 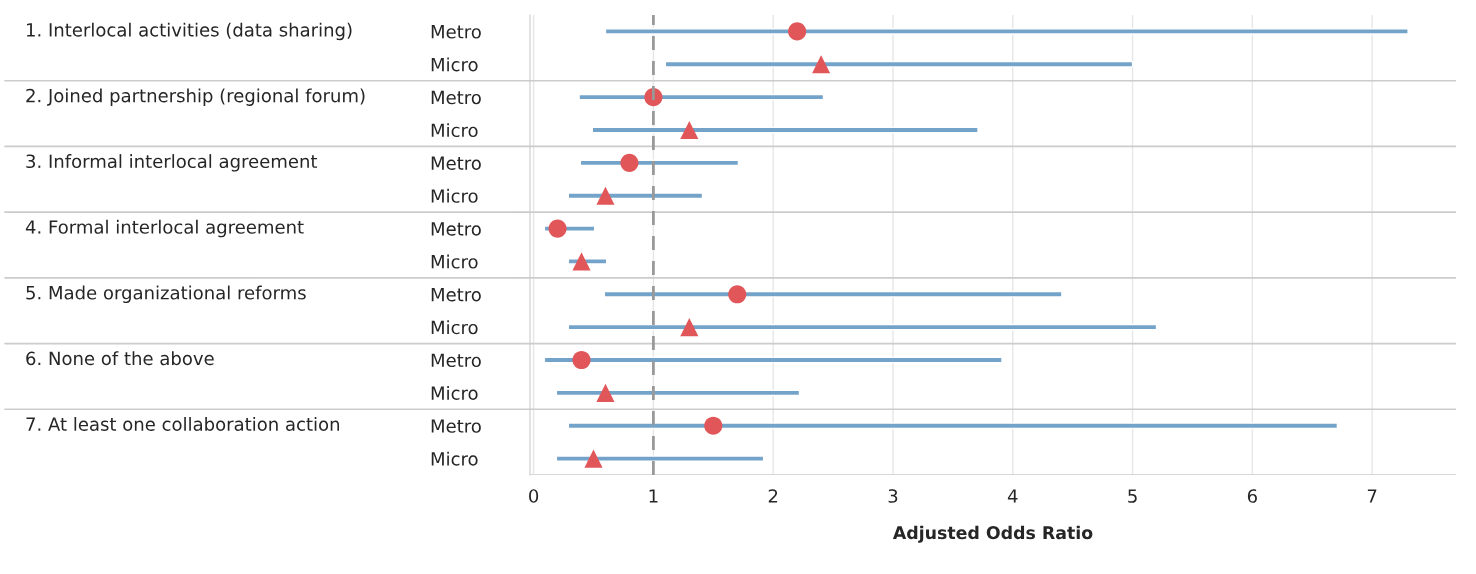 What do you see at coordinates (534, 496) in the screenshot?
I see `x-tick-label: 0` at bounding box center [534, 496].